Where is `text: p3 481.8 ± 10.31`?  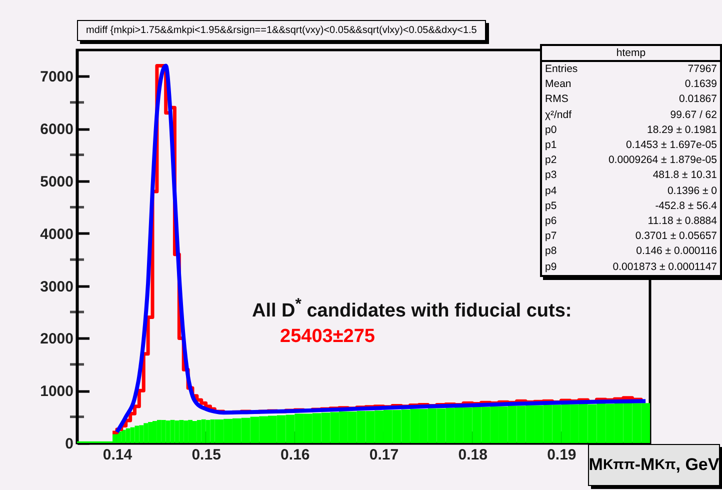 text: p3 481.8 ± 10.31 is located at coordinates (631, 175).